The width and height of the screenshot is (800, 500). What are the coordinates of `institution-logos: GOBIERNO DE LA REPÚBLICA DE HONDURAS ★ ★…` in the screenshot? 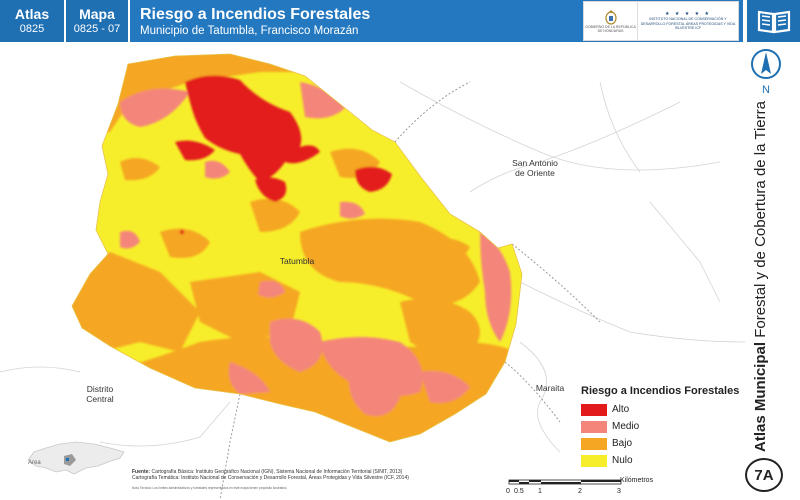 It's located at (661, 21).